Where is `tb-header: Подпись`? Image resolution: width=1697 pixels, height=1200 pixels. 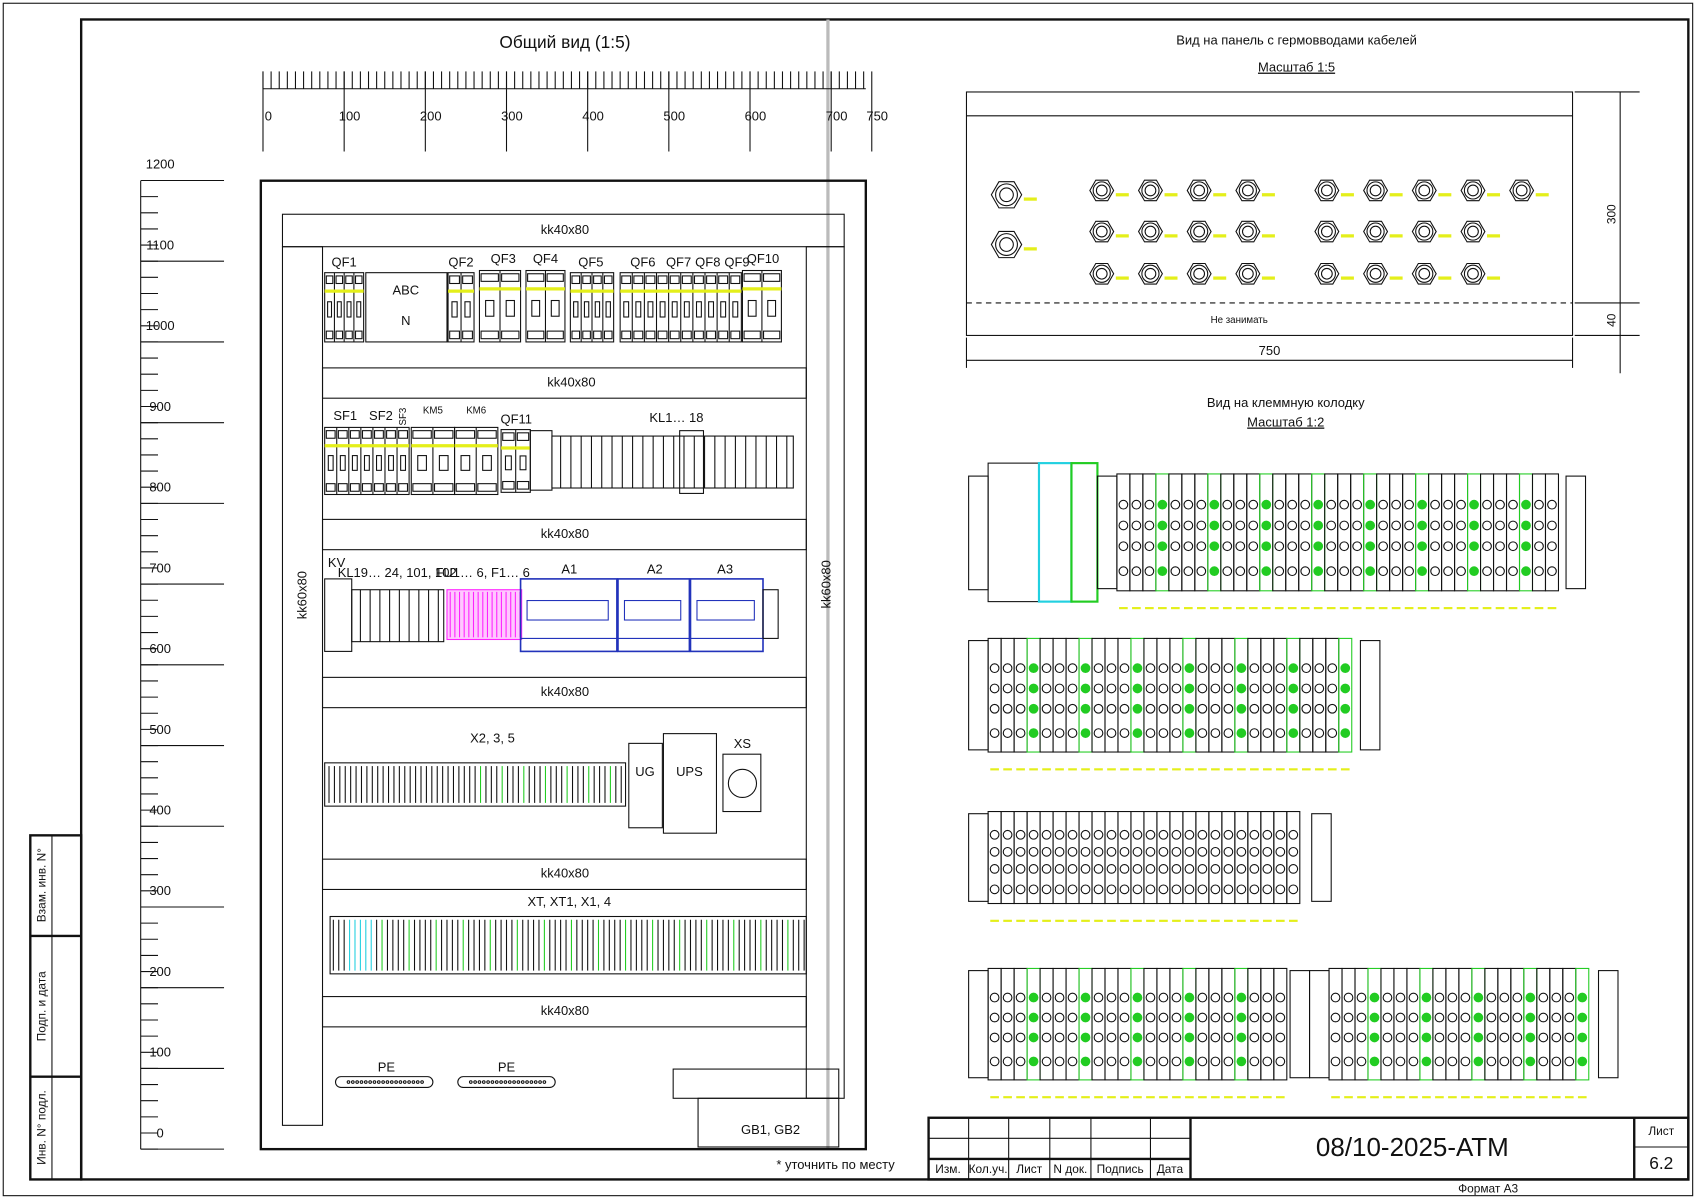 tb-header: Подпись is located at coordinates (1120, 1169).